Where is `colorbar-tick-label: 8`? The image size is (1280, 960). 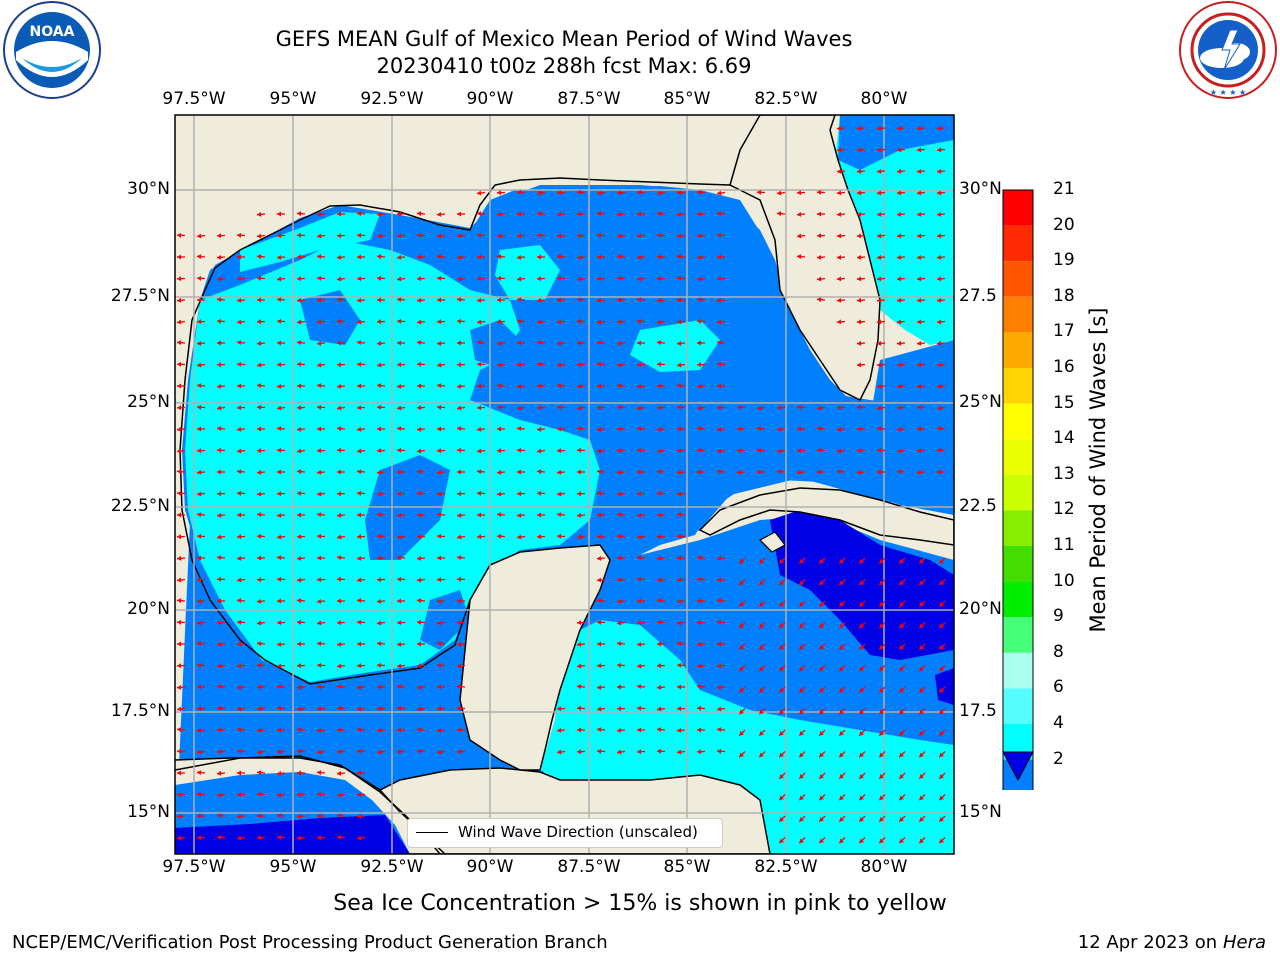
colorbar-tick-label: 8 is located at coordinates (1058, 651).